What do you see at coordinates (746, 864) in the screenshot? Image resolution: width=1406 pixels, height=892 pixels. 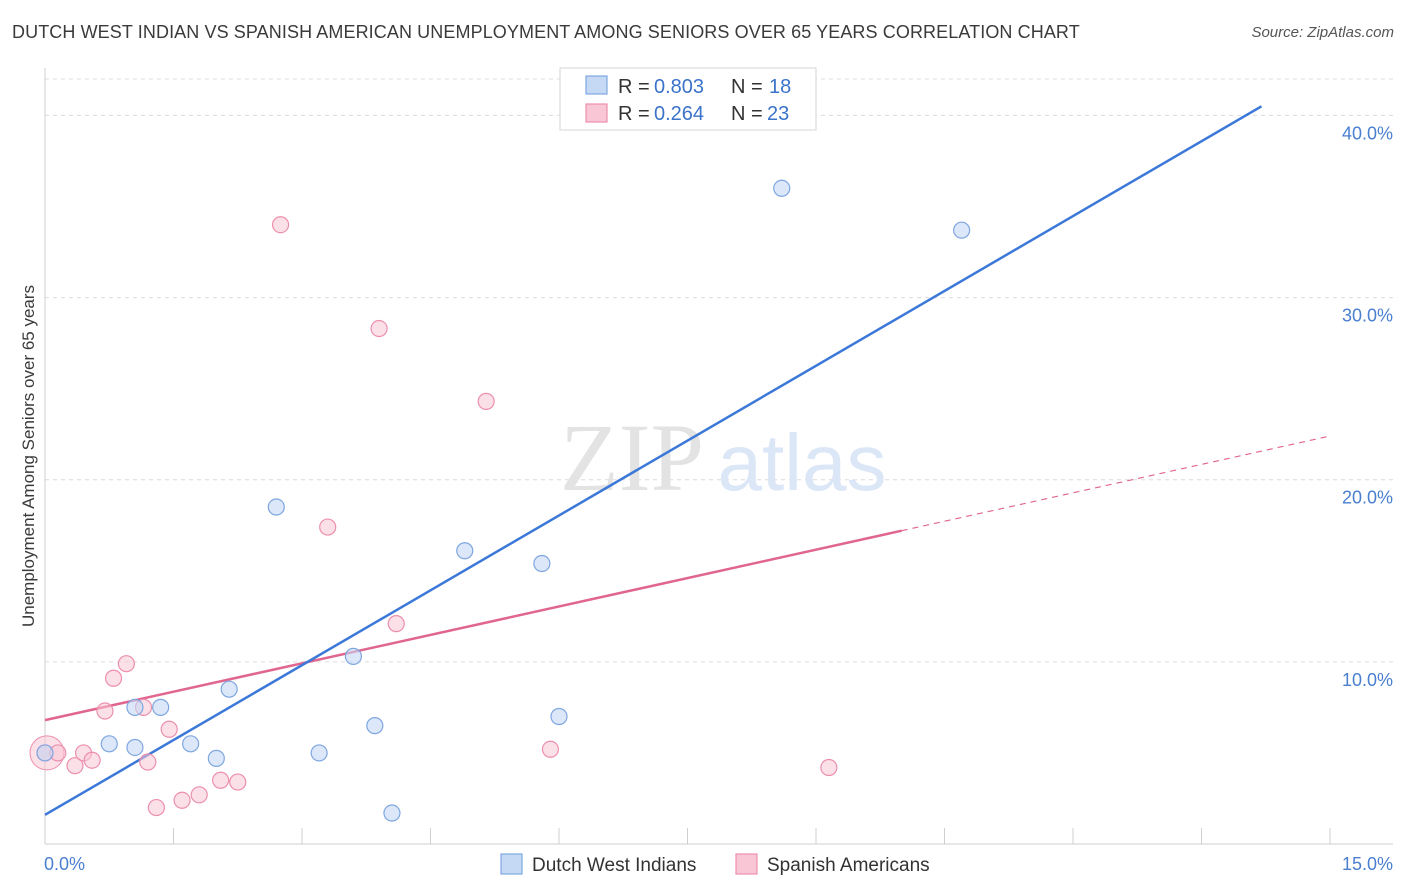 I see `series-legend-swatch-pink` at bounding box center [746, 864].